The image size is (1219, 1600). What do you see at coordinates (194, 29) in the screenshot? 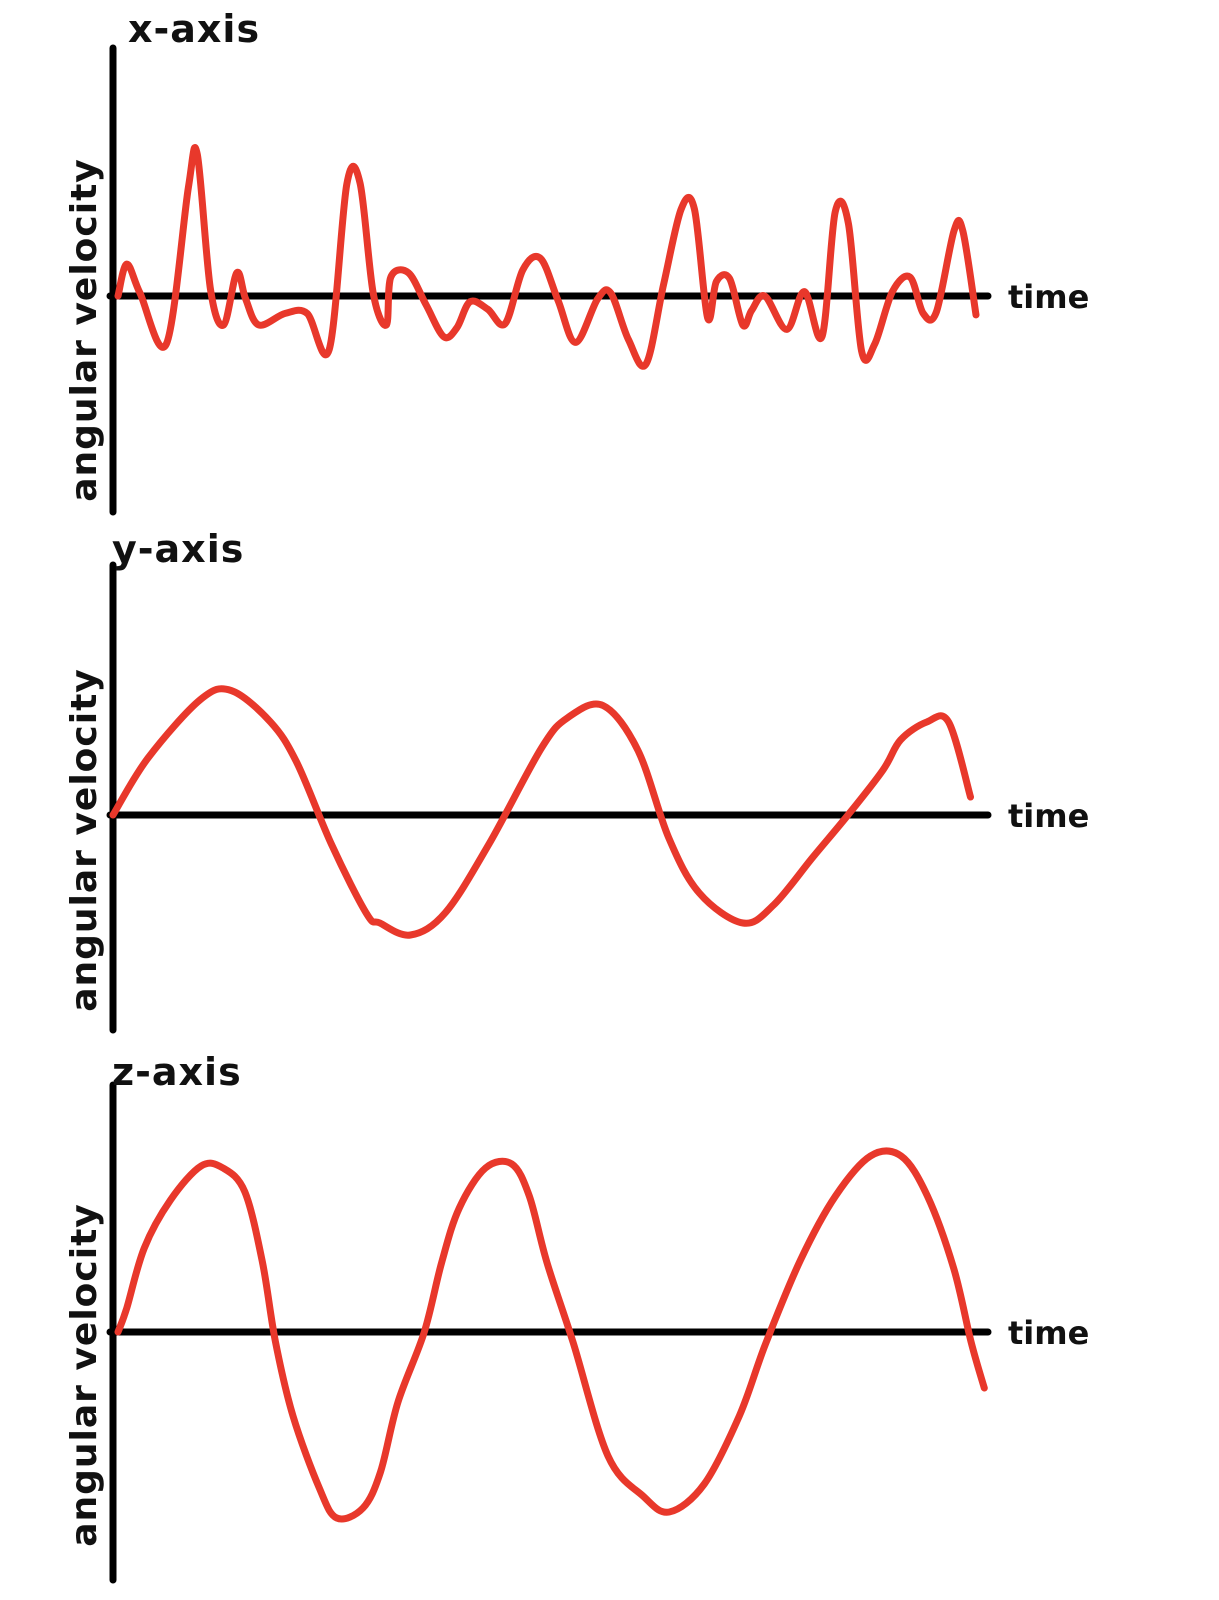
I see `chart-title: x-axis` at bounding box center [194, 29].